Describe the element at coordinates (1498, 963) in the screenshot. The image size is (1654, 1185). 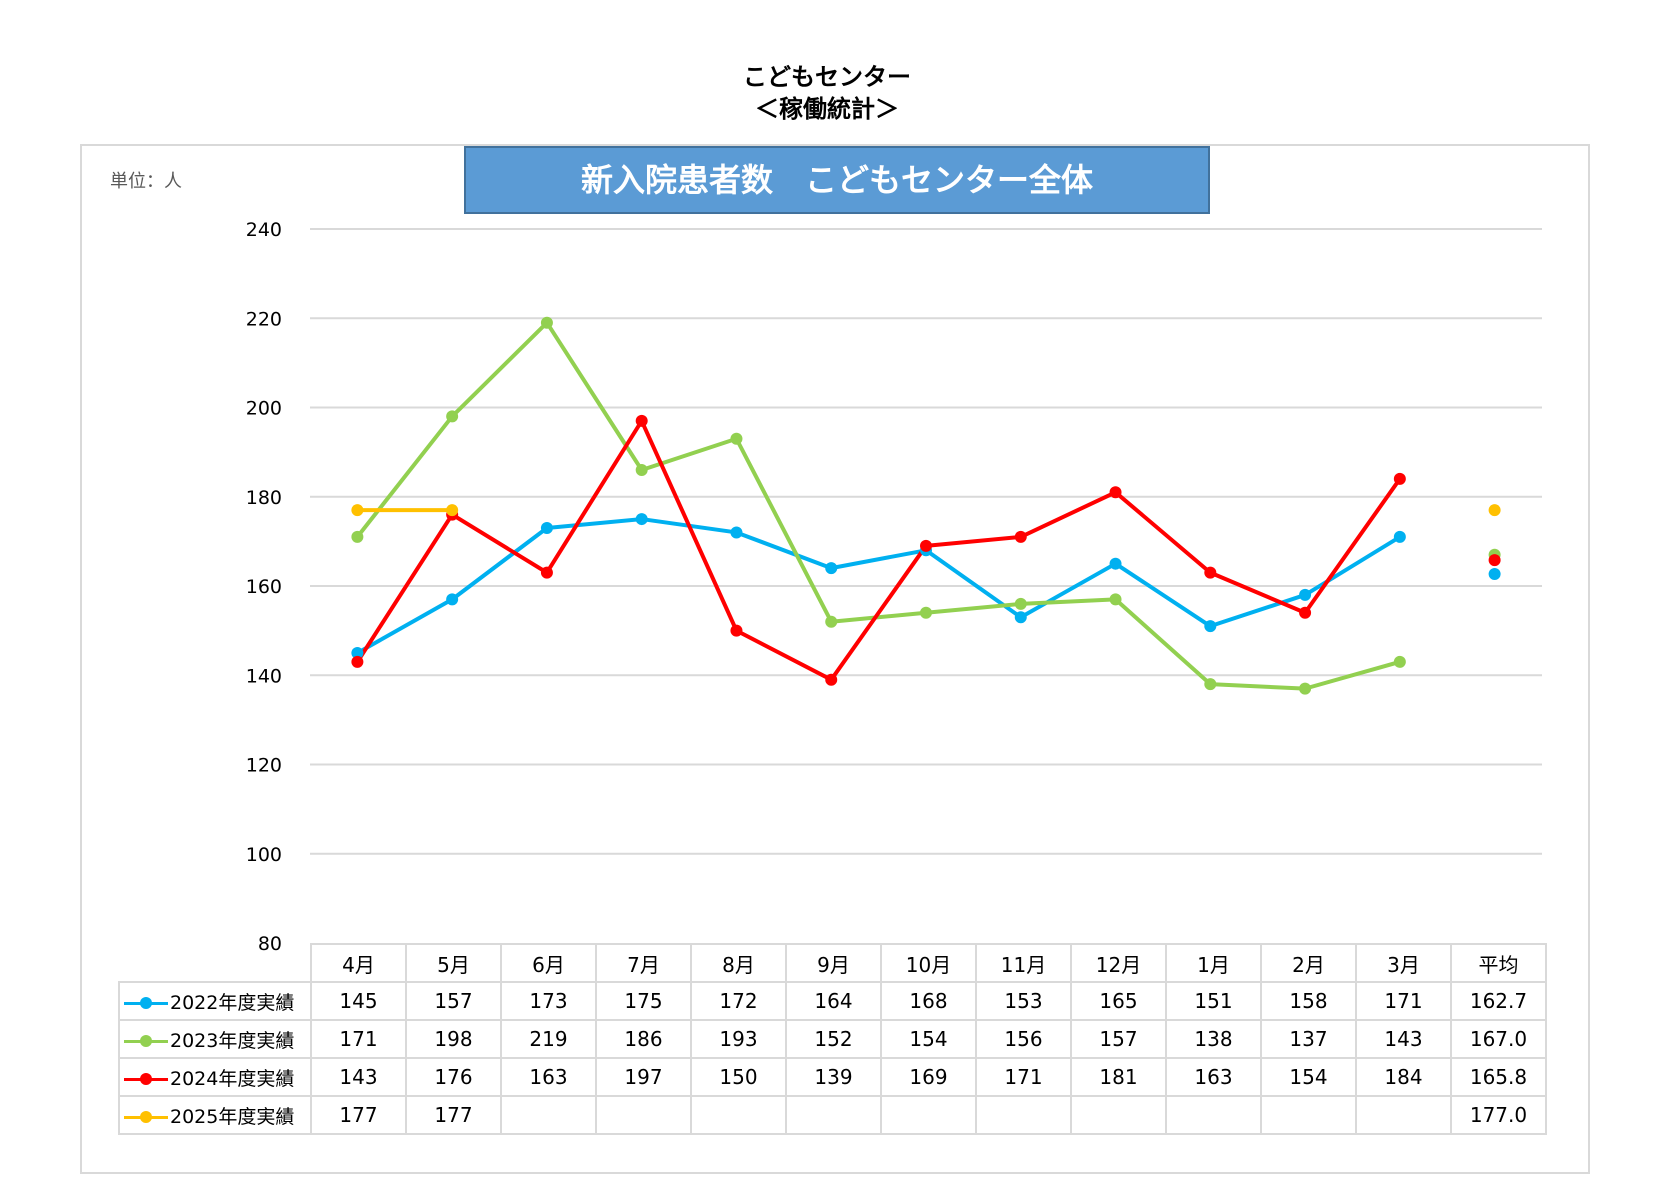
I see `x-tick-label: 平均` at that location.